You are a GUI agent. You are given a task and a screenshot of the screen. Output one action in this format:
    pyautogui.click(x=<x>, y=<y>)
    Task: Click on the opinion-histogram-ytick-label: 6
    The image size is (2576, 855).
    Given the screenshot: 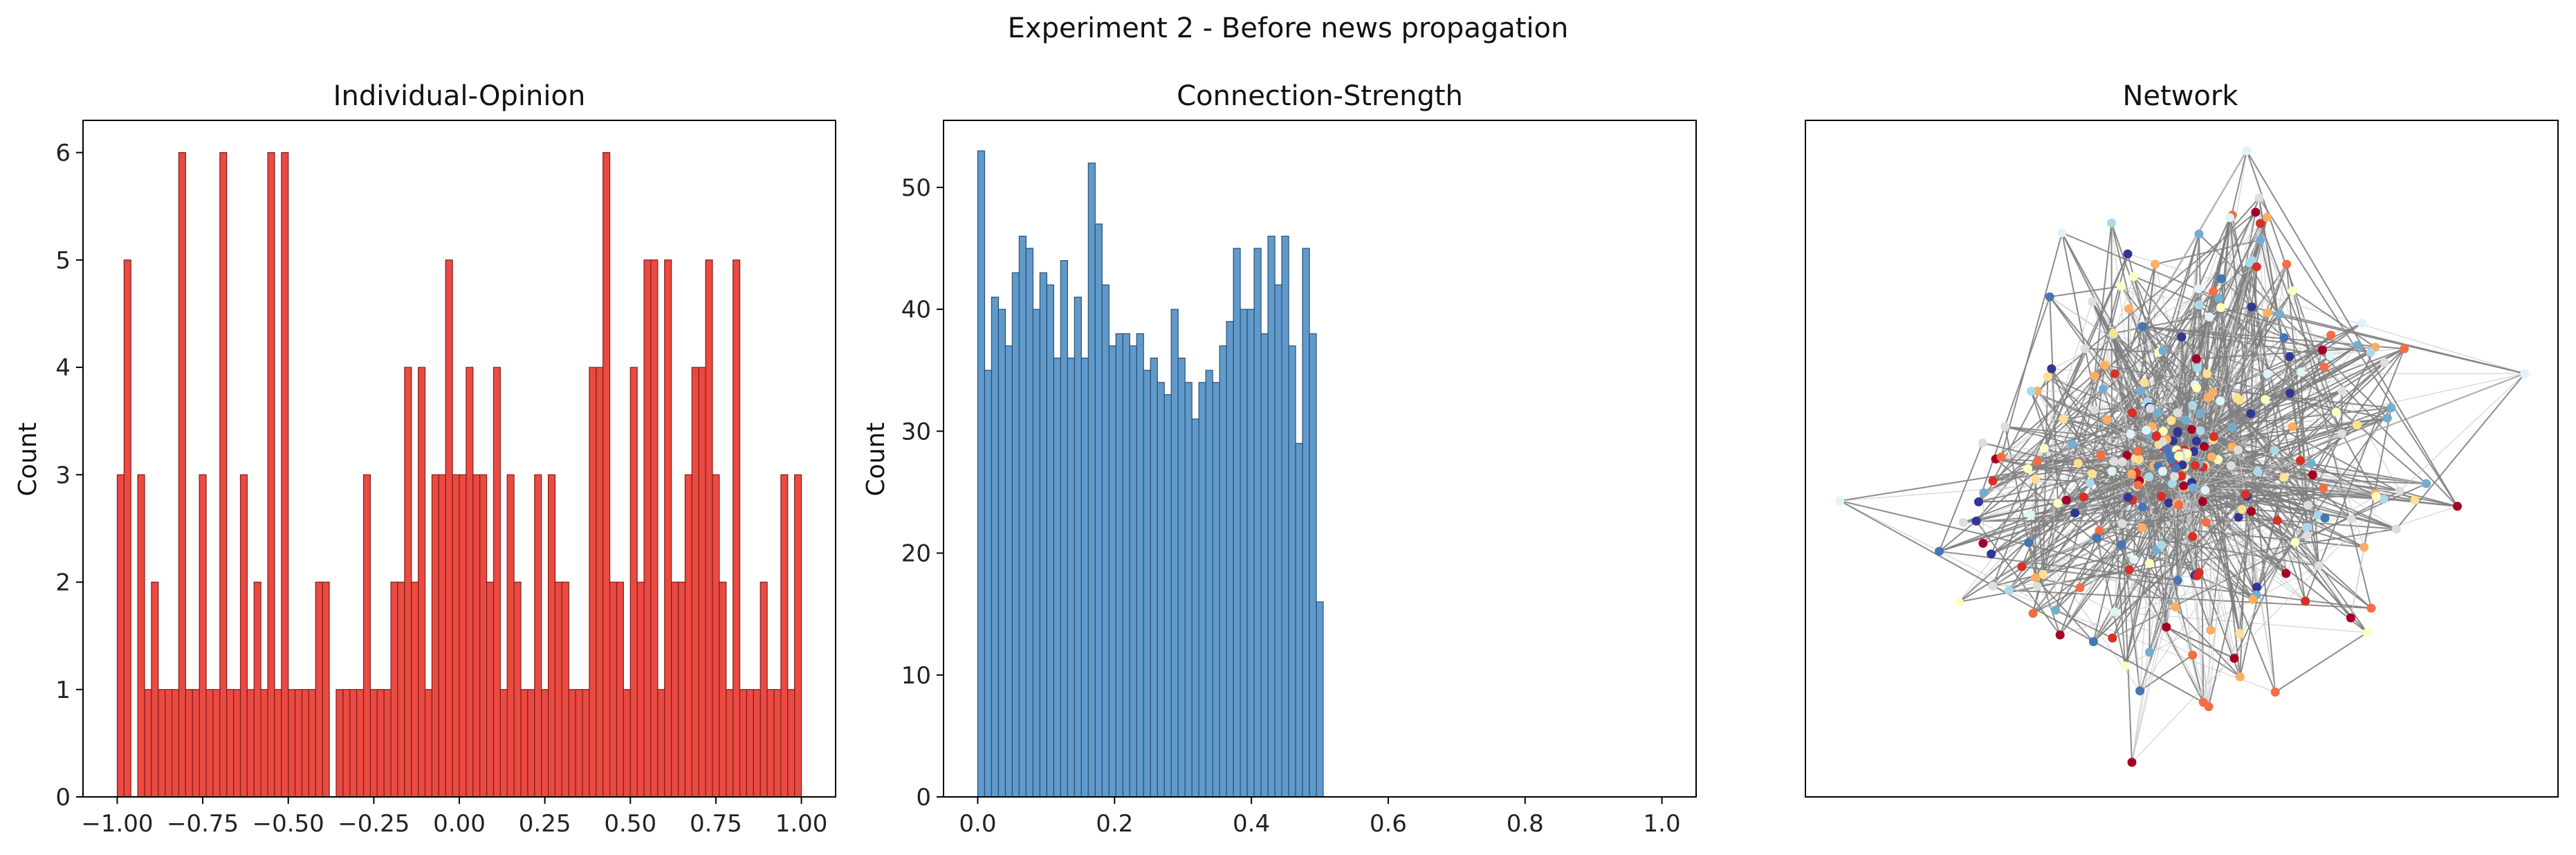 What is the action you would take?
    pyautogui.click(x=63, y=153)
    